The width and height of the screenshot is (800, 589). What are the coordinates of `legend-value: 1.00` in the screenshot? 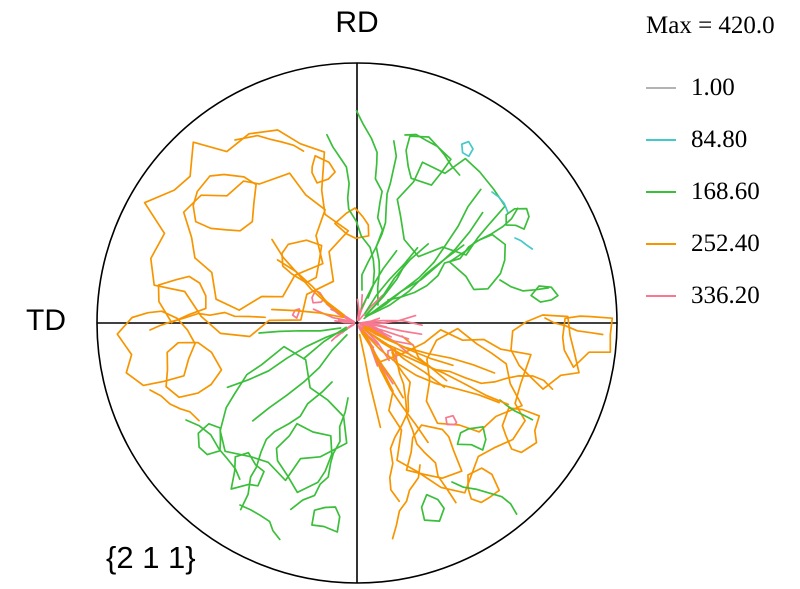 It's located at (713, 87).